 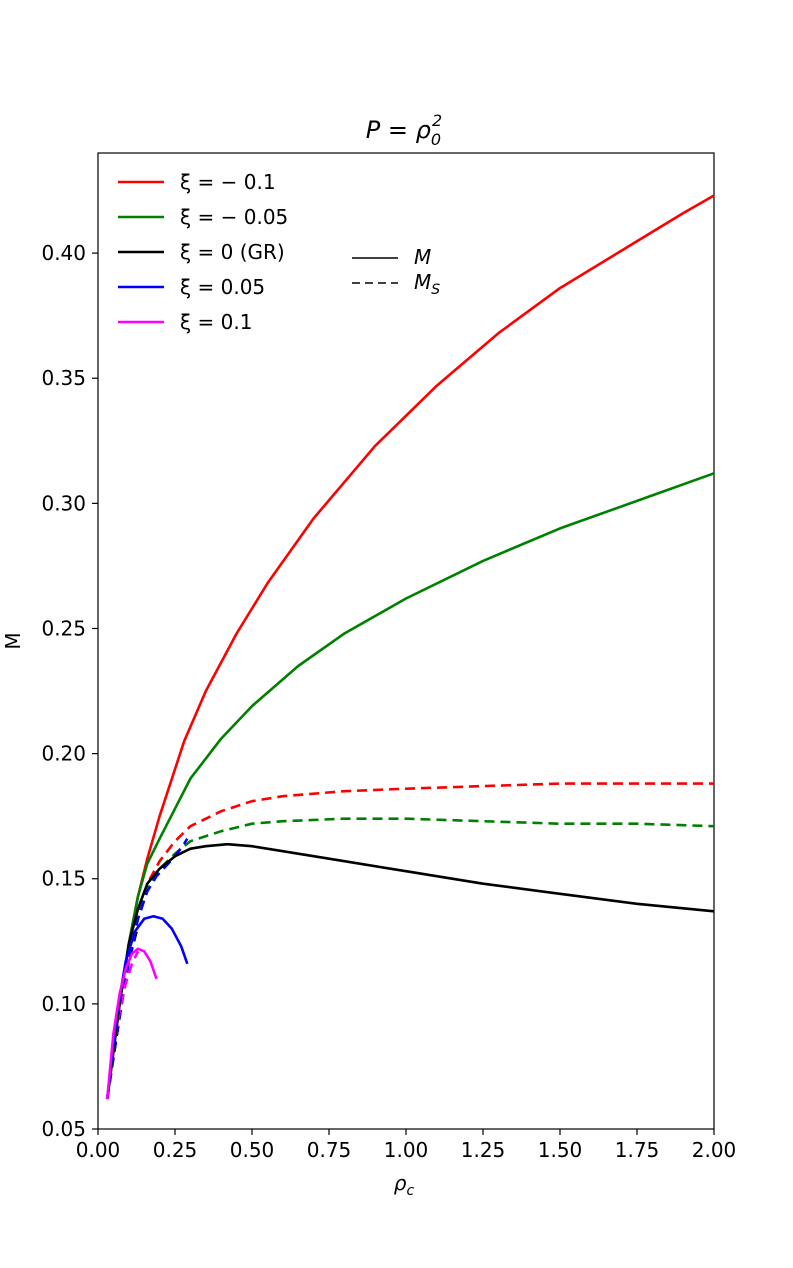 I want to click on y-tick-label: 0.20, so click(x=63, y=754).